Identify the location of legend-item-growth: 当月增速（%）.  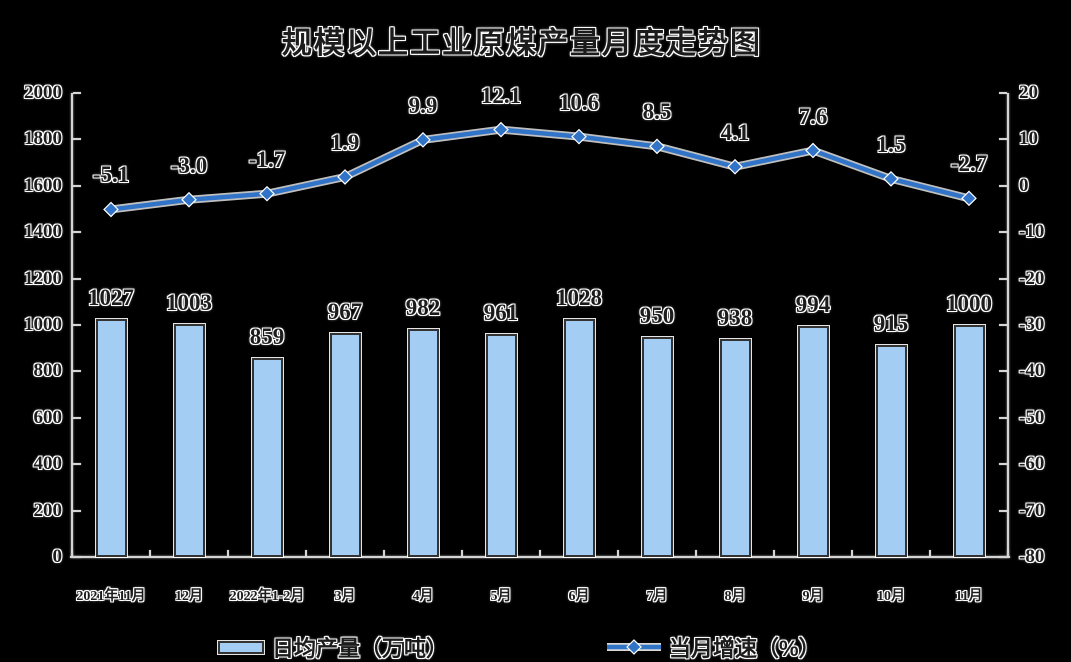
(713, 647).